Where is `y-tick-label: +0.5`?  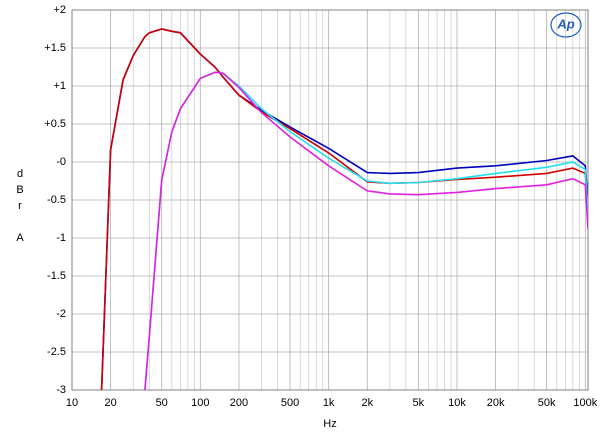 y-tick-label: +0.5 is located at coordinates (55, 124).